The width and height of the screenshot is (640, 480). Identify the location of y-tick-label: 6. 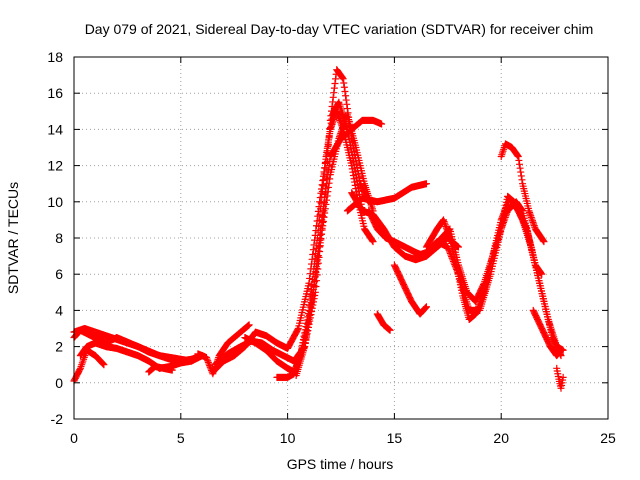
(59, 274).